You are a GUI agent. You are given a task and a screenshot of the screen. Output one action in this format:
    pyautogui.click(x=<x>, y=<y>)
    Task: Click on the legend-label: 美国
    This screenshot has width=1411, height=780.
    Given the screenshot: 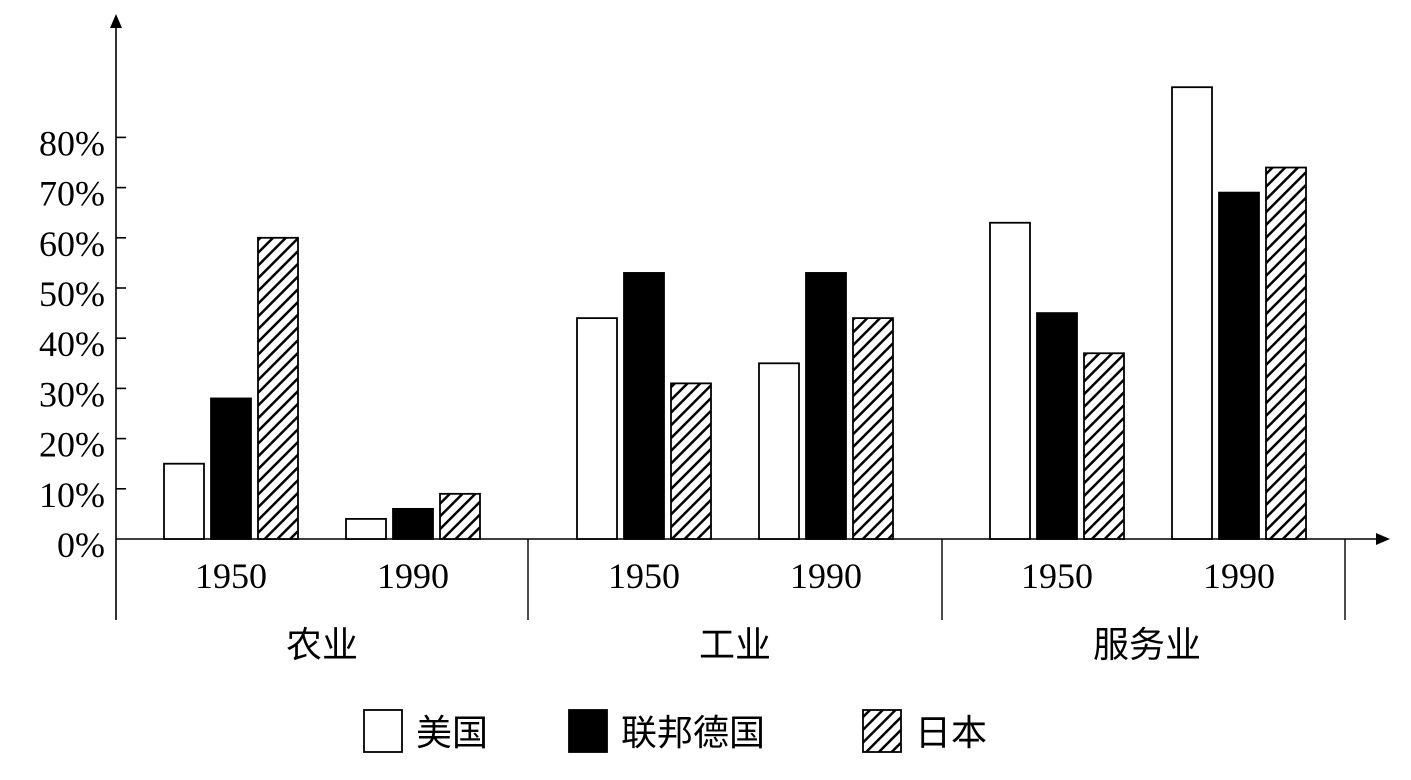 What is the action you would take?
    pyautogui.click(x=452, y=733)
    